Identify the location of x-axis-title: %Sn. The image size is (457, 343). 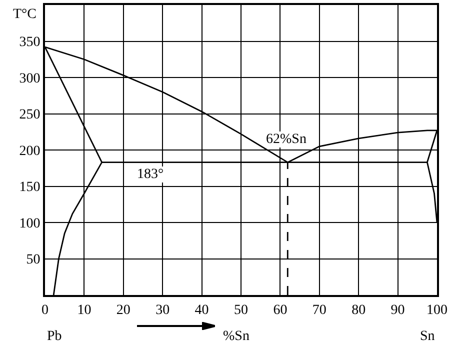
(236, 336).